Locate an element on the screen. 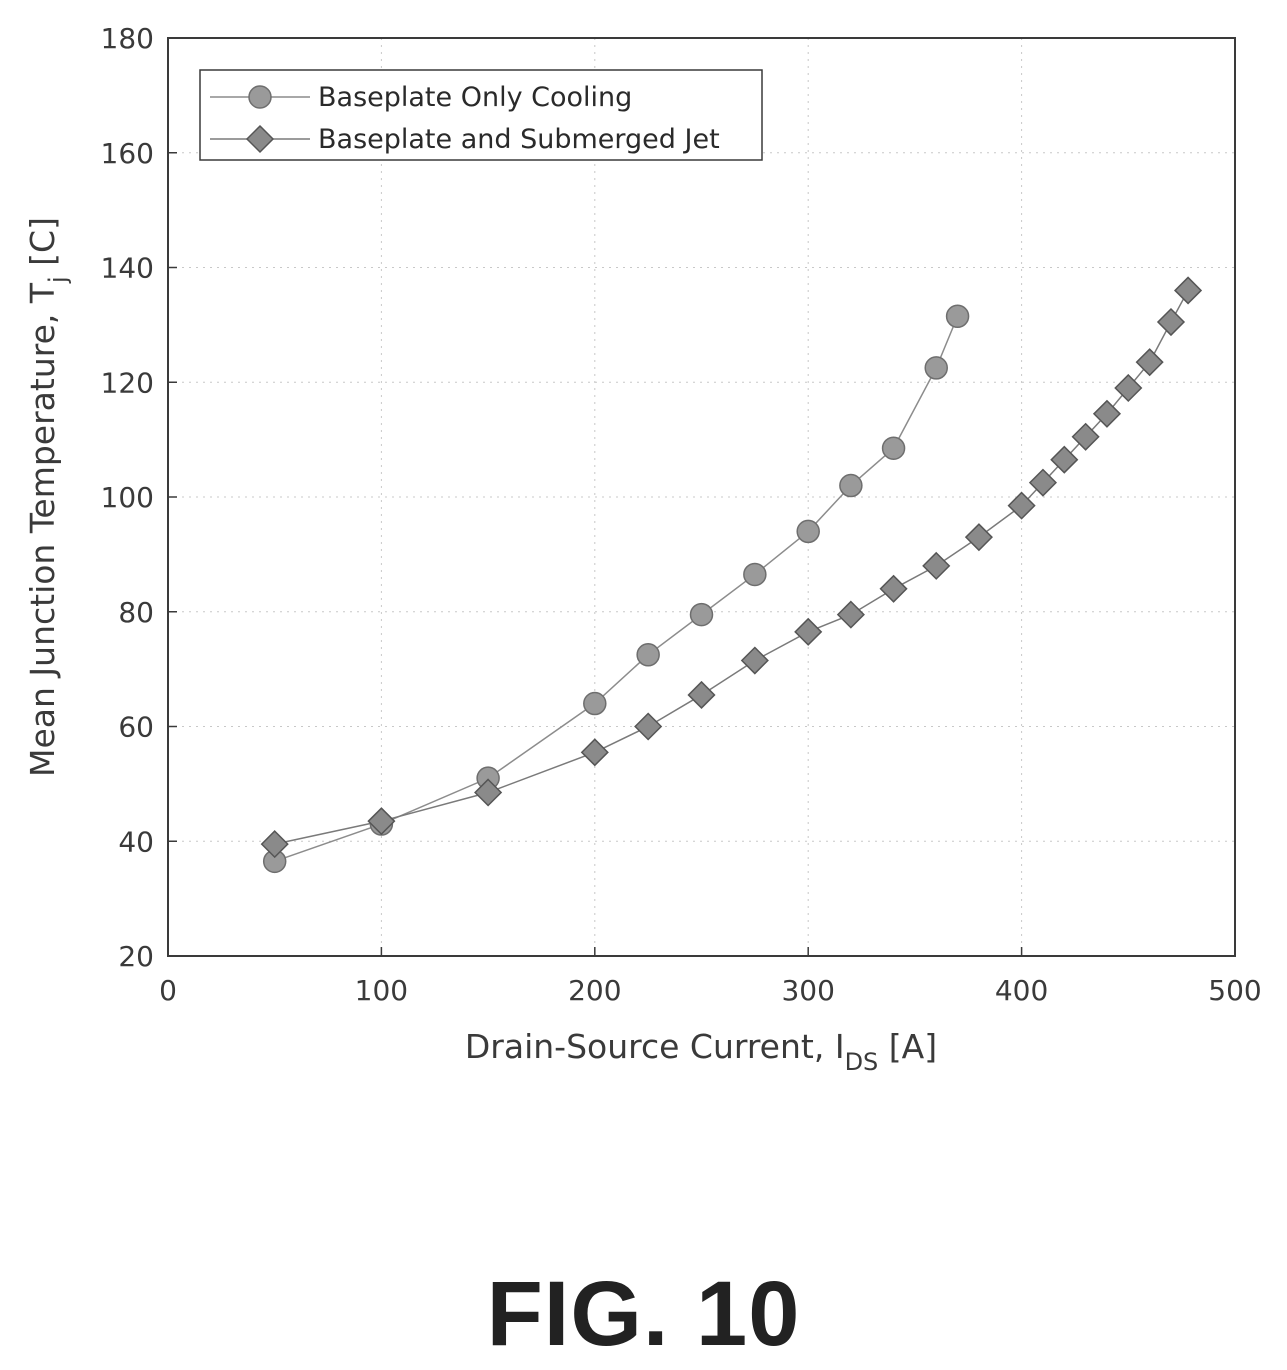 The image size is (1287, 1370). x-tick-label: 0 is located at coordinates (168, 990).